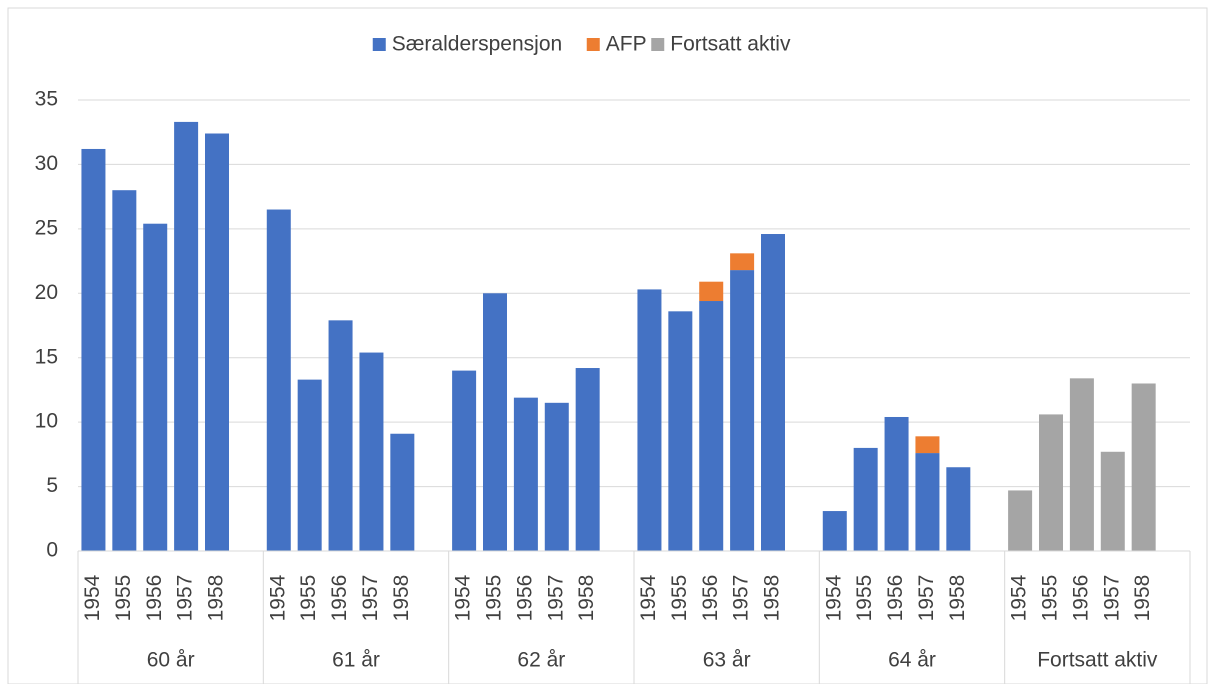  Describe the element at coordinates (727, 660) in the screenshot. I see `group-label: 63 år` at that location.